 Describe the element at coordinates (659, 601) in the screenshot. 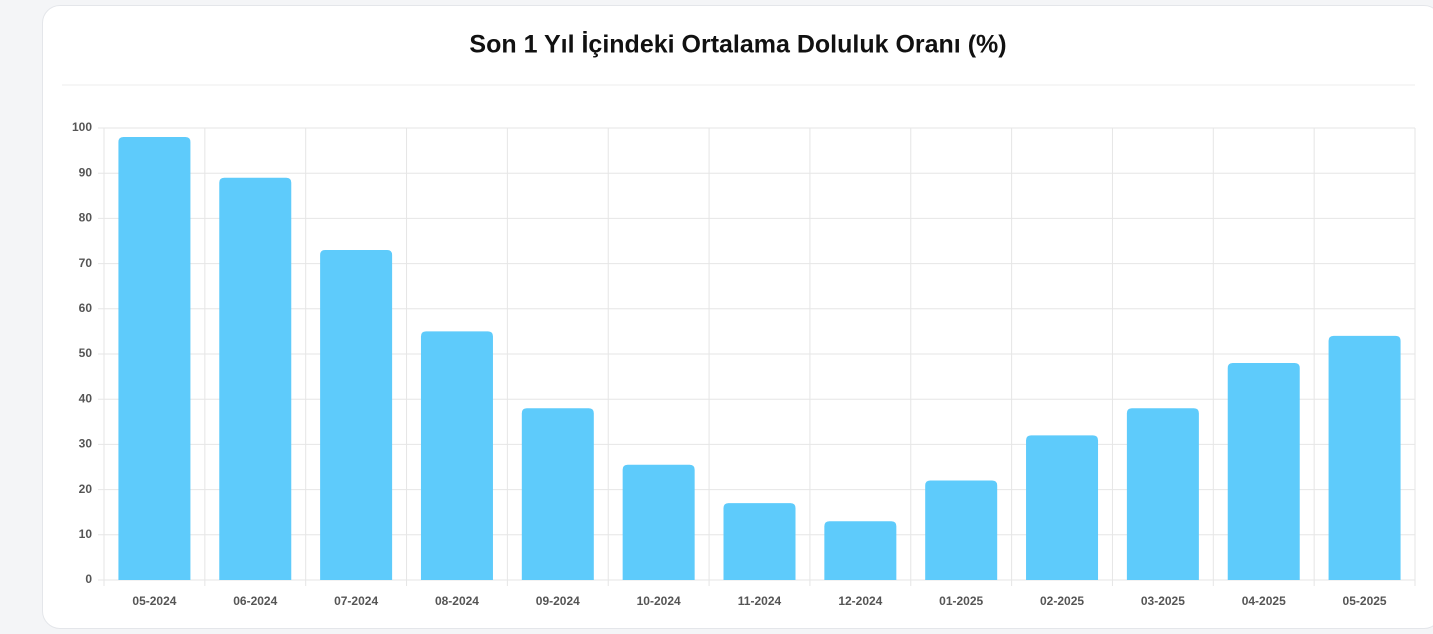

I see `x-tick-label: 10-2024` at that location.